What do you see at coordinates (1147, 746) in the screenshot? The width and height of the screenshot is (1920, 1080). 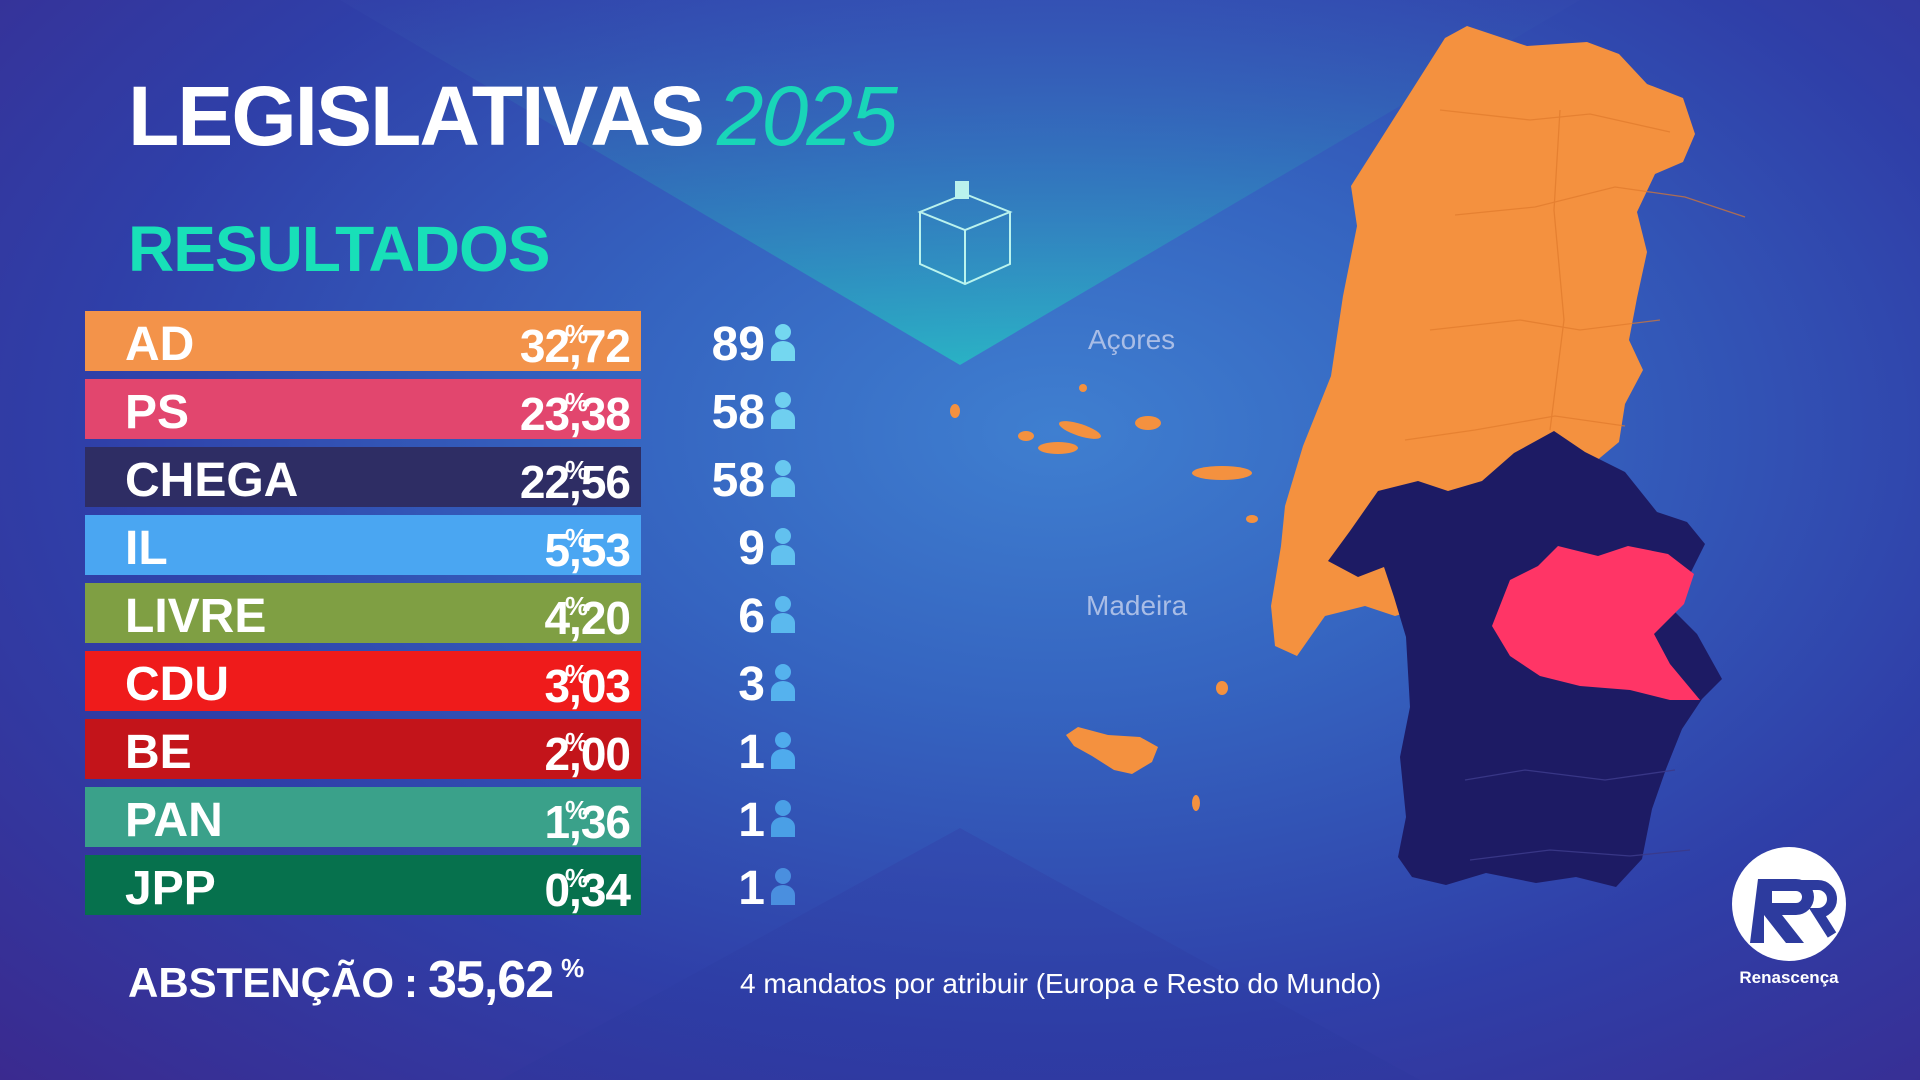 I see `map-madeira` at bounding box center [1147, 746].